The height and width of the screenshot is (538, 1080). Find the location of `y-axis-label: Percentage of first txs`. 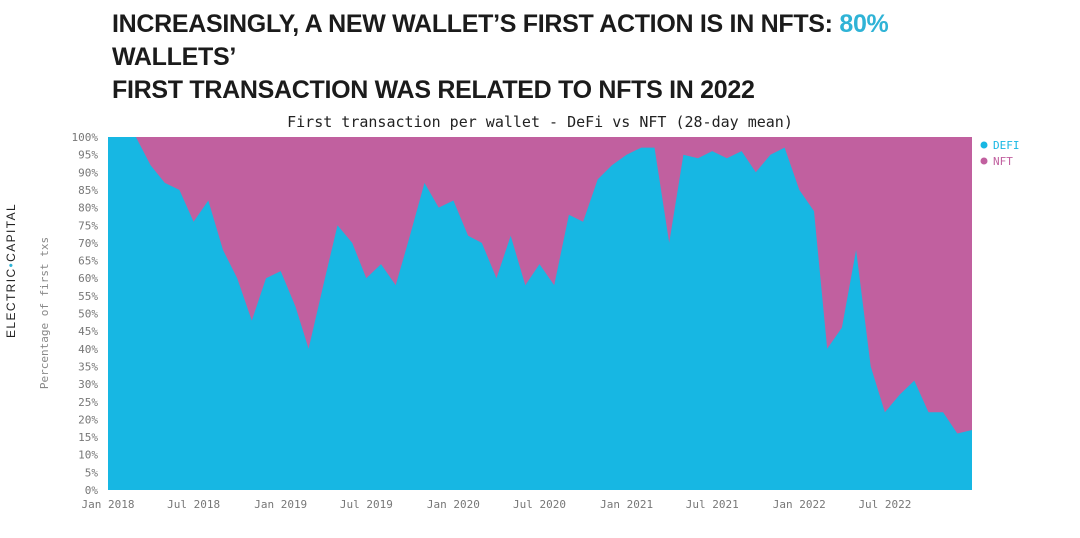

y-axis-label: Percentage of first txs is located at coordinates (44, 313).